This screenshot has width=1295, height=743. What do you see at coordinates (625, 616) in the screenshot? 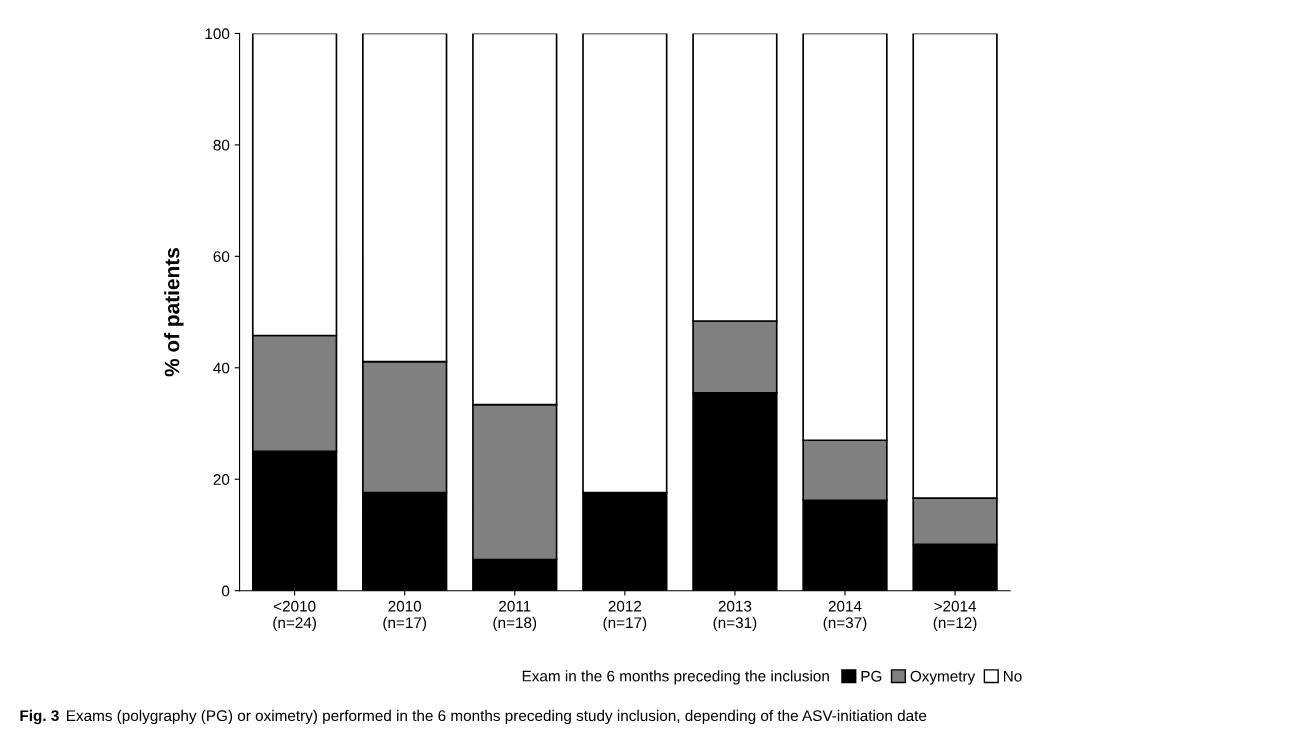
I see `x-tick-label: 2012 (n=17)` at bounding box center [625, 616].